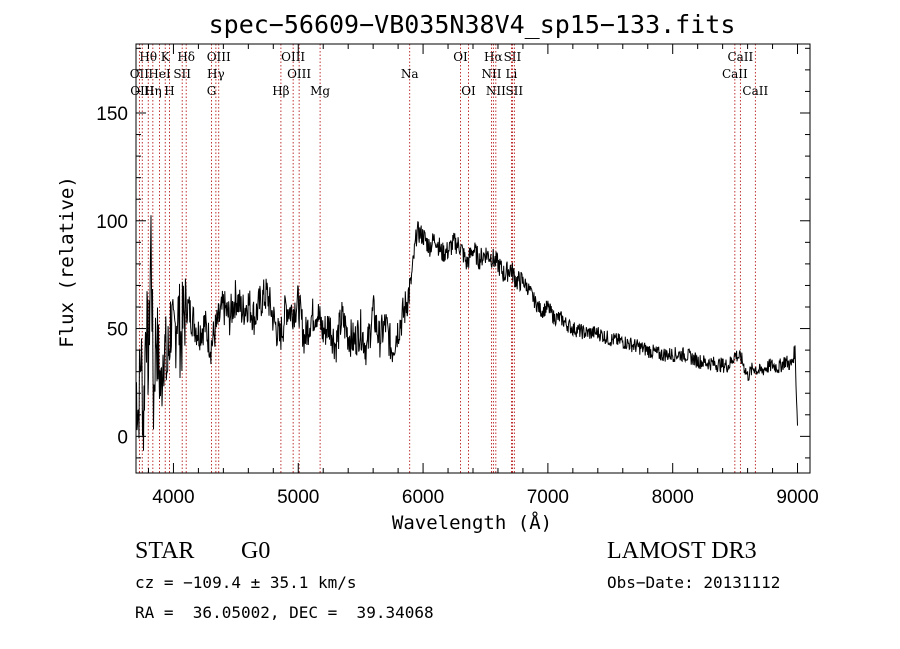 The width and height of the screenshot is (900, 649). I want to click on line-label-17: CaII, so click(735, 74).